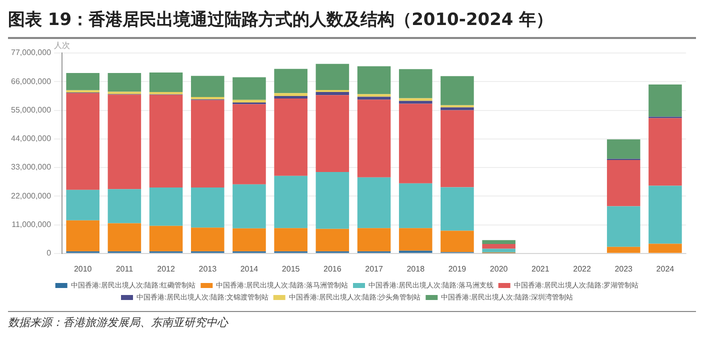 This screenshot has height=344, width=704. What do you see at coordinates (125, 269) in the screenshot?
I see `x-tick-label: 2011` at bounding box center [125, 269].